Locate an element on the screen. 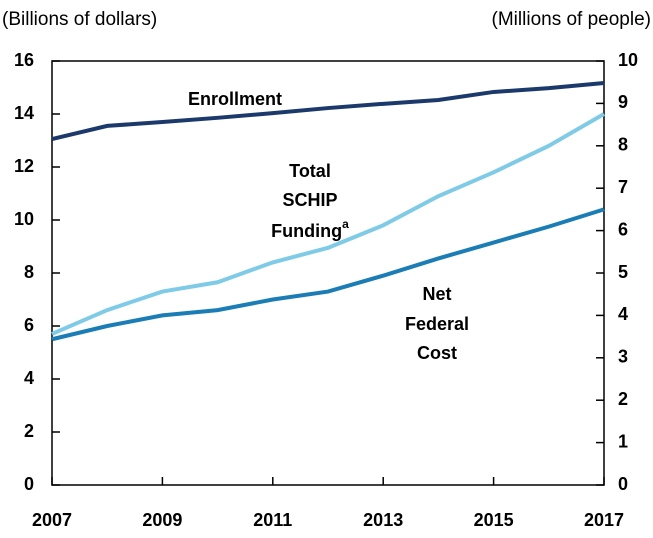  series-label: Enrollment is located at coordinates (235, 99).